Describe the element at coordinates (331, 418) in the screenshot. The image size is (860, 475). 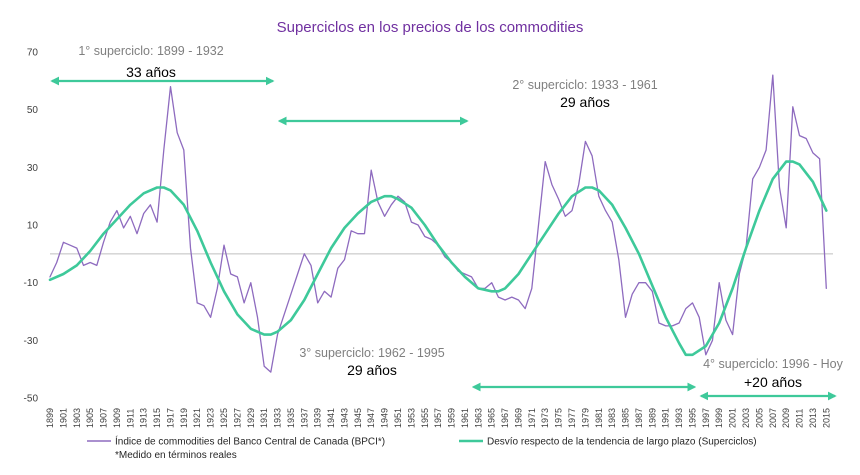
I see `x-tick-label: 1941` at that location.